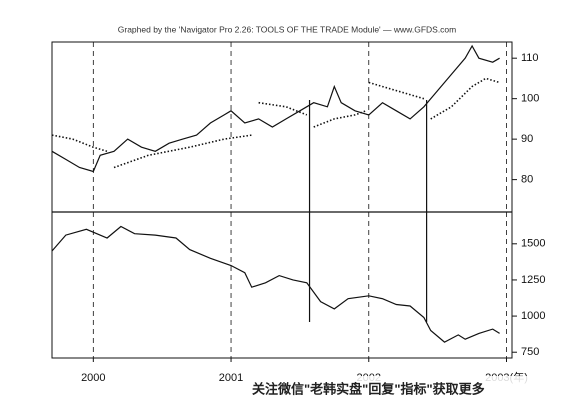 The height and width of the screenshot is (404, 574). Describe the element at coordinates (530, 352) in the screenshot. I see `y-tick-label: 750` at that location.